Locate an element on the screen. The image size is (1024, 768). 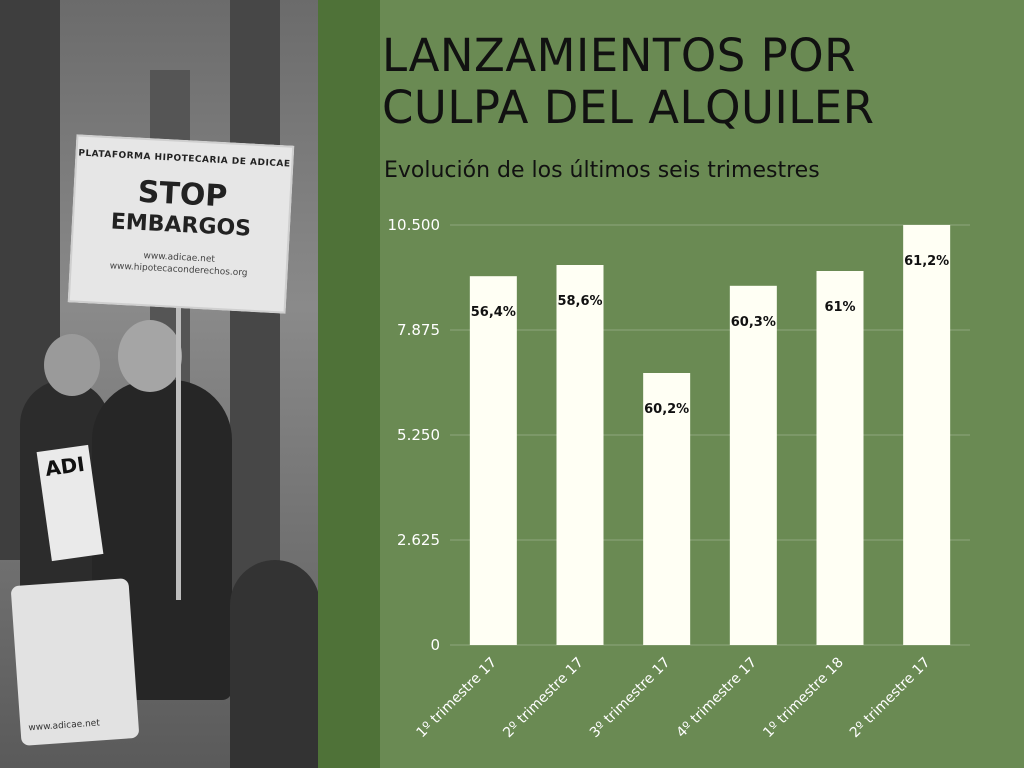
x-tick-label: 1º trimestre 17 is located at coordinates (457, 698).